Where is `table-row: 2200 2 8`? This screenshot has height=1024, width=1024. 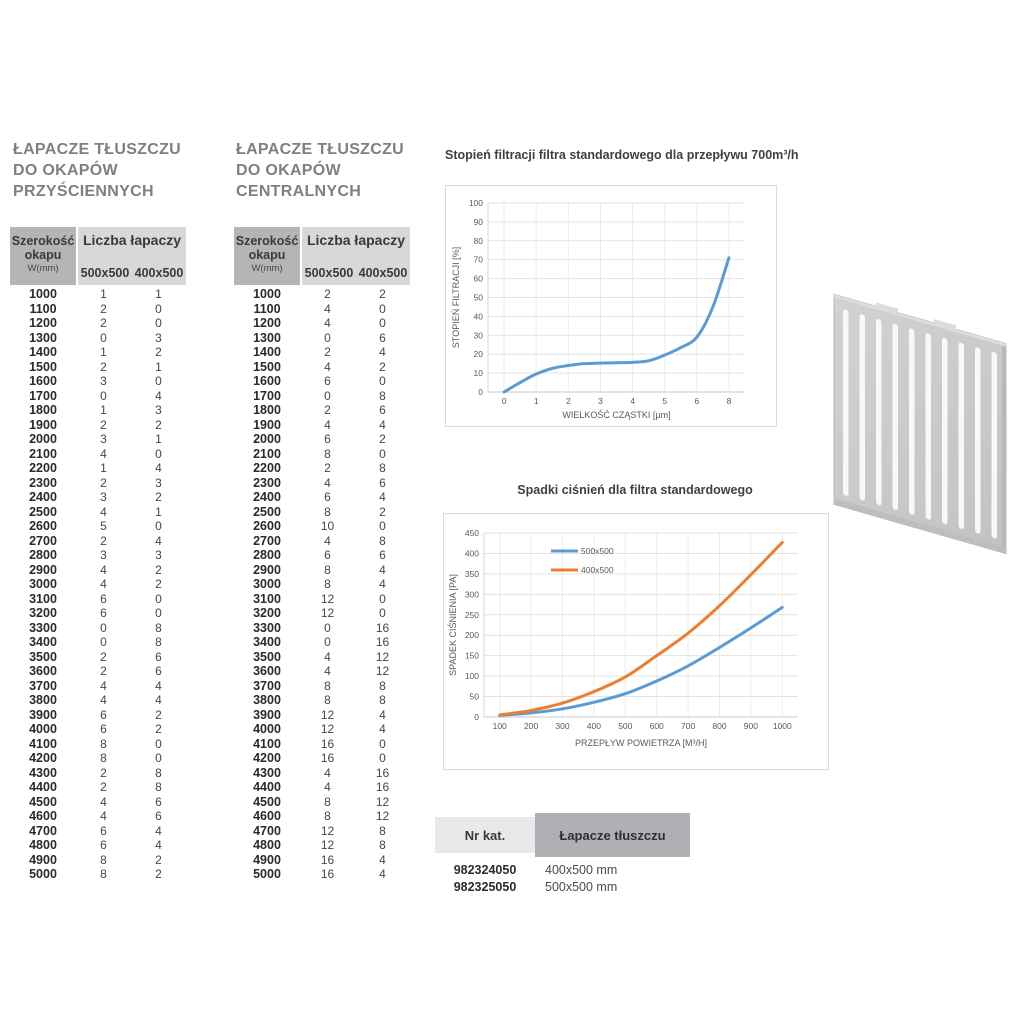 table-row: 2200 2 8 is located at coordinates (322, 468).